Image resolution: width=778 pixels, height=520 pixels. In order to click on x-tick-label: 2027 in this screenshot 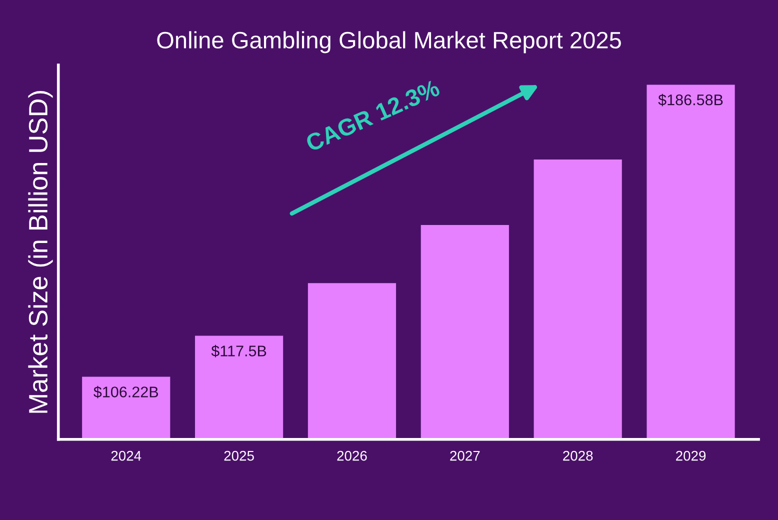, I will do `click(465, 455)`.